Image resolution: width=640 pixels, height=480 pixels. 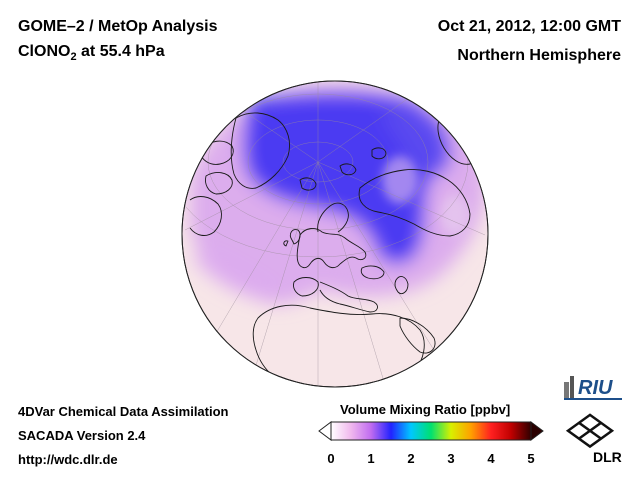 I want to click on colorbar-tick-label: 1, so click(x=371, y=458).